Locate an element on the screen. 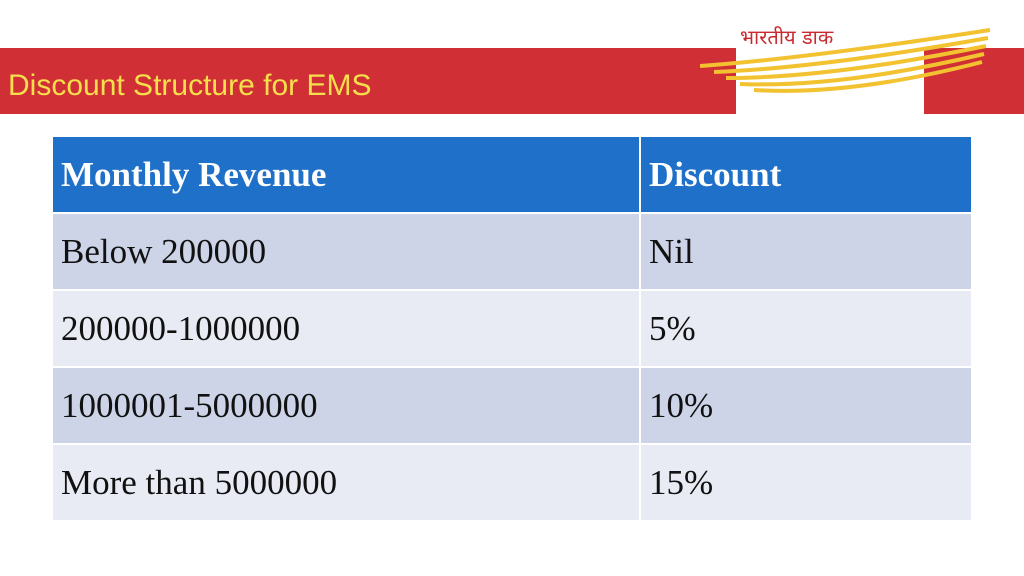 Image resolution: width=1024 pixels, height=576 pixels. revenue-cell: 1000001-5000000 is located at coordinates (346, 405).